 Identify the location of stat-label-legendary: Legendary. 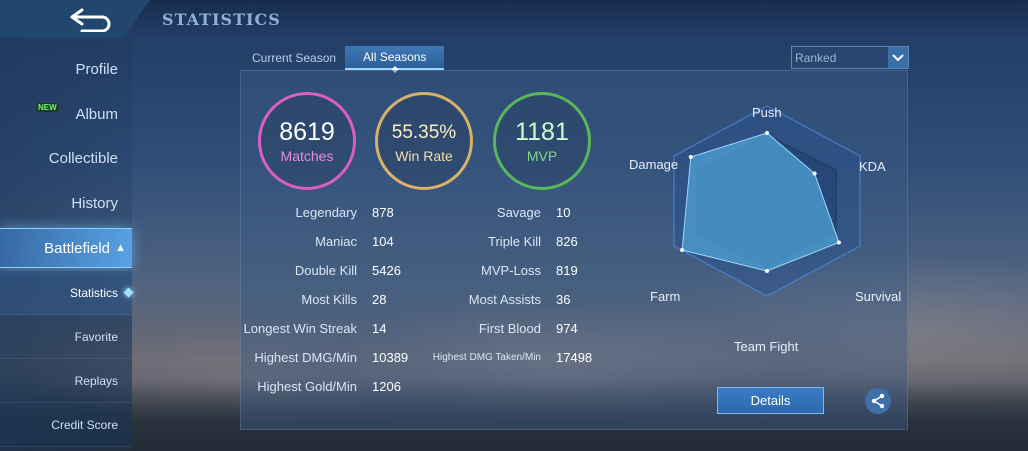
(326, 212).